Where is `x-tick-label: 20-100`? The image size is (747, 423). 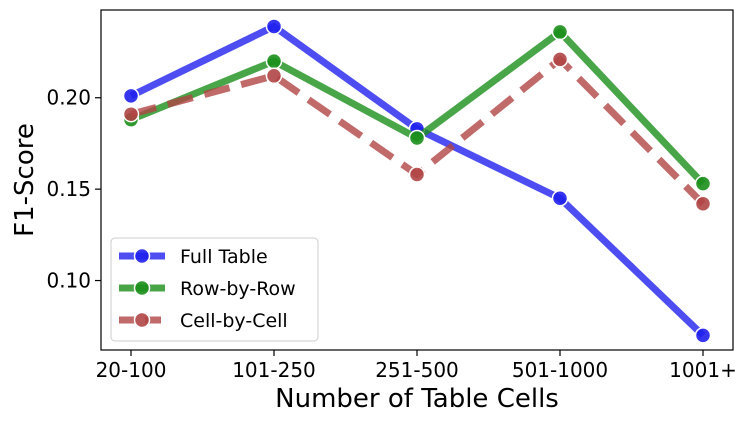
x-tick-label: 20-100 is located at coordinates (131, 370).